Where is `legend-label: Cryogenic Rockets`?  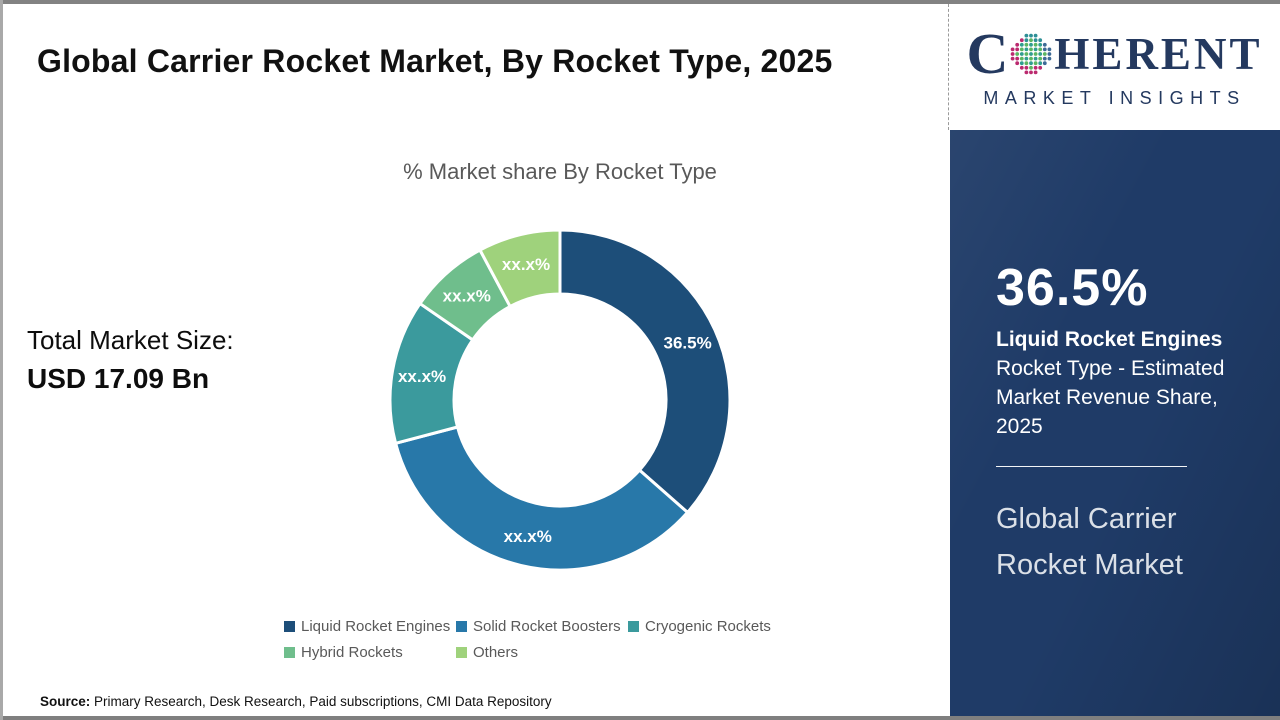
legend-label: Cryogenic Rockets is located at coordinates (708, 626).